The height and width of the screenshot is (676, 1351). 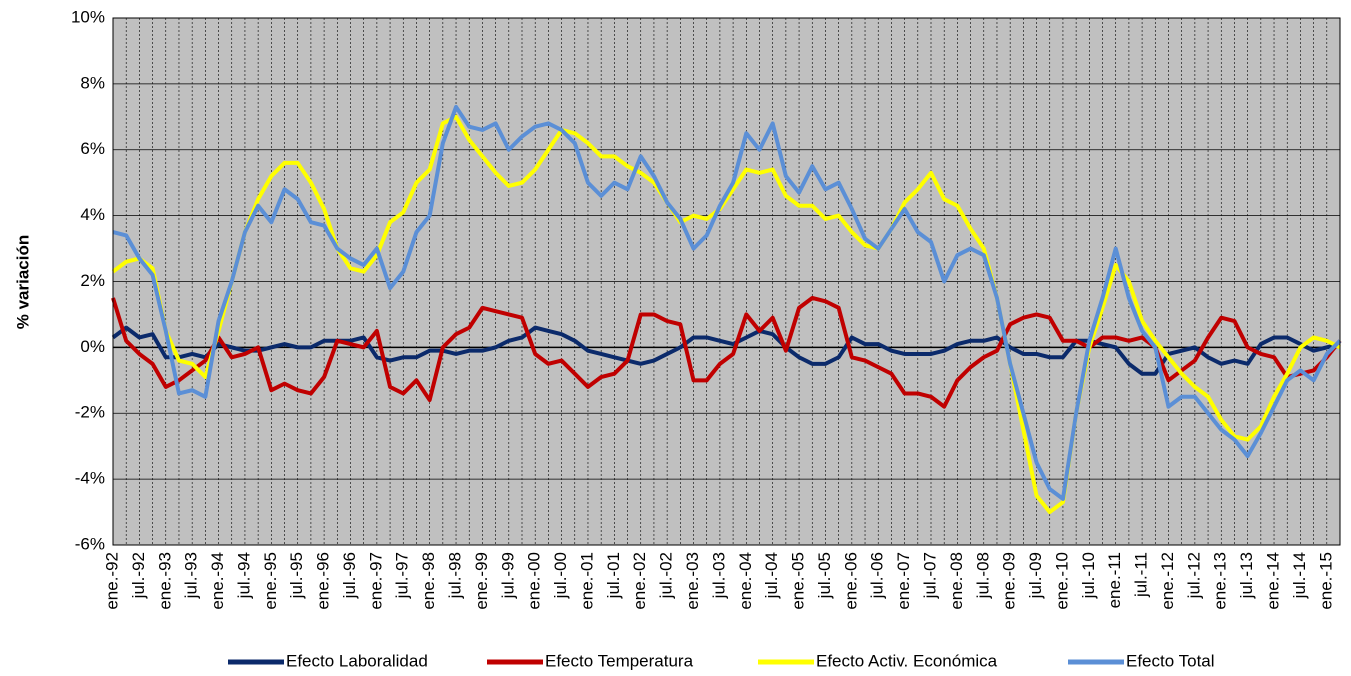 I want to click on y-tick-label: 2%, so click(x=92, y=280).